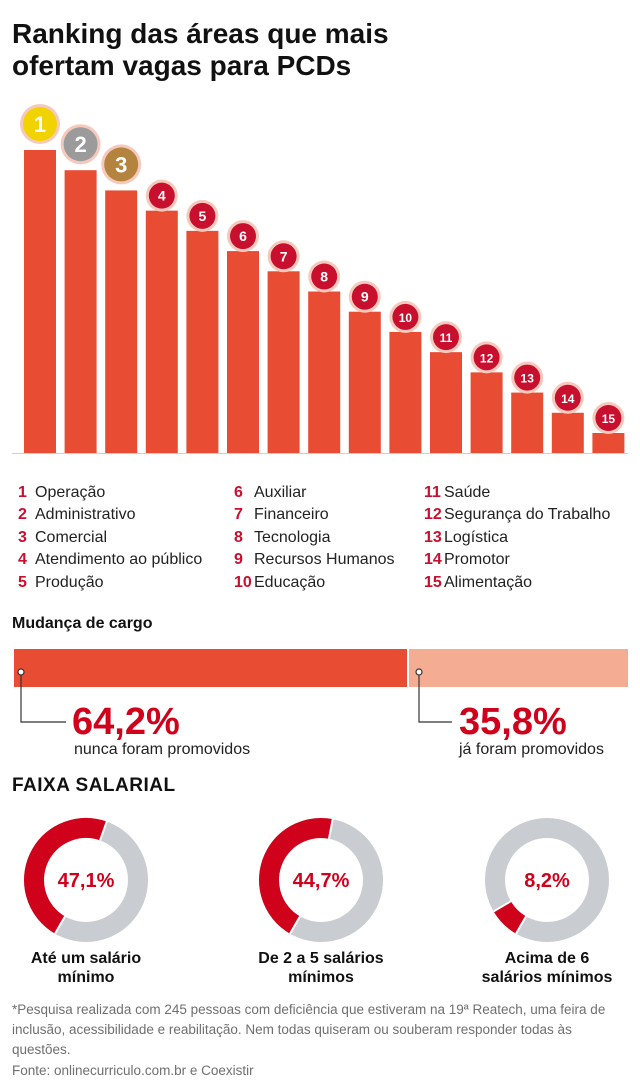 This screenshot has height=1090, width=640. I want to click on legend-label: Produção, so click(69, 582).